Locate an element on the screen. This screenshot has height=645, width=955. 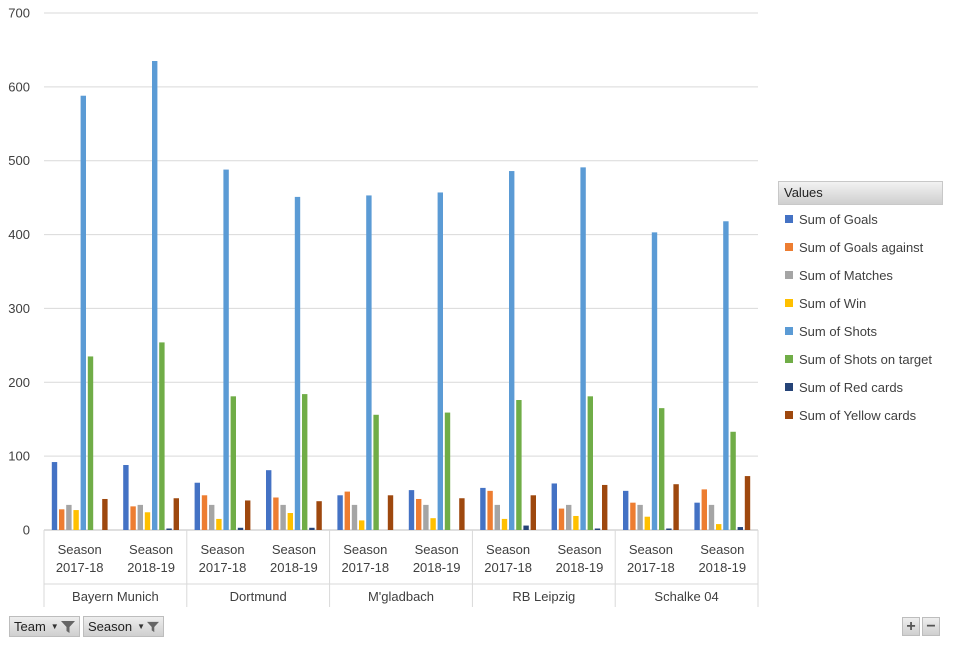
y-tick-label: 400 is located at coordinates (19, 234).